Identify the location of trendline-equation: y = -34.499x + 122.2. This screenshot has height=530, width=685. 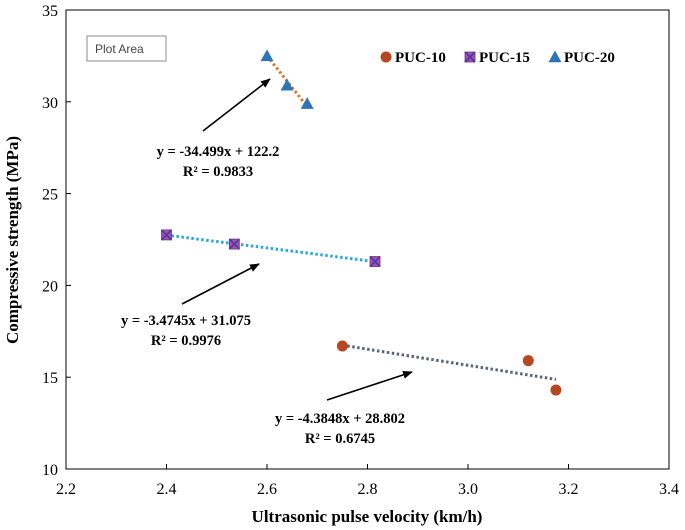
(218, 152).